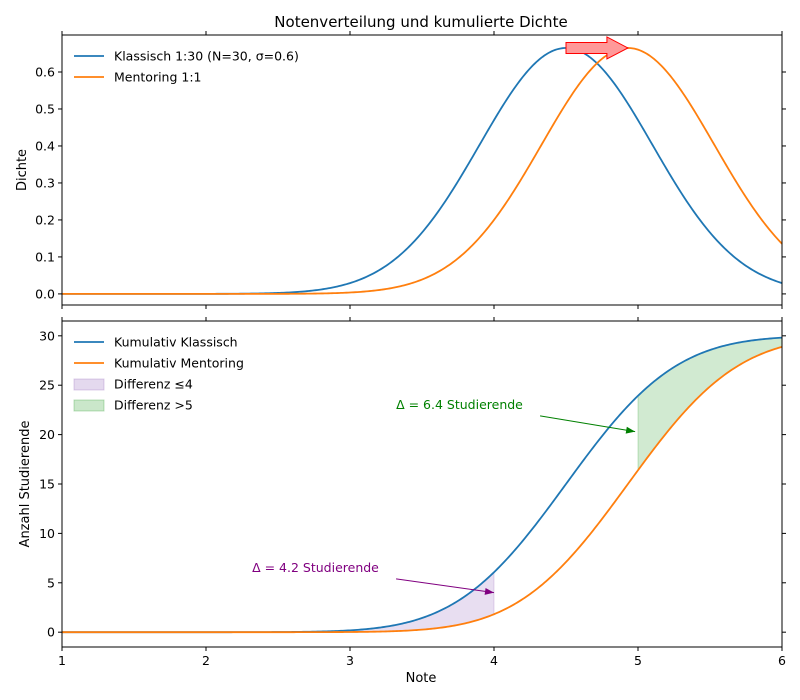  Describe the element at coordinates (782, 660) in the screenshot. I see `cumulative-x-tick-label: 6` at that location.